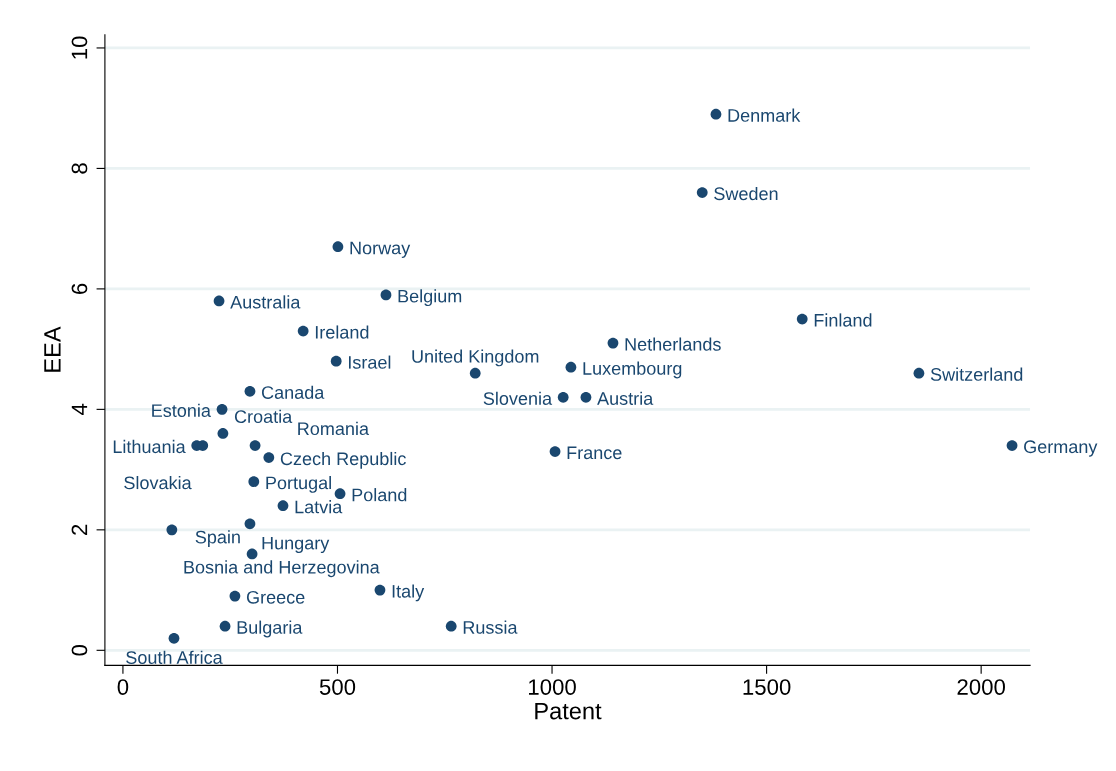  What do you see at coordinates (518, 398) in the screenshot?
I see `annotation: Slovenia` at bounding box center [518, 398].